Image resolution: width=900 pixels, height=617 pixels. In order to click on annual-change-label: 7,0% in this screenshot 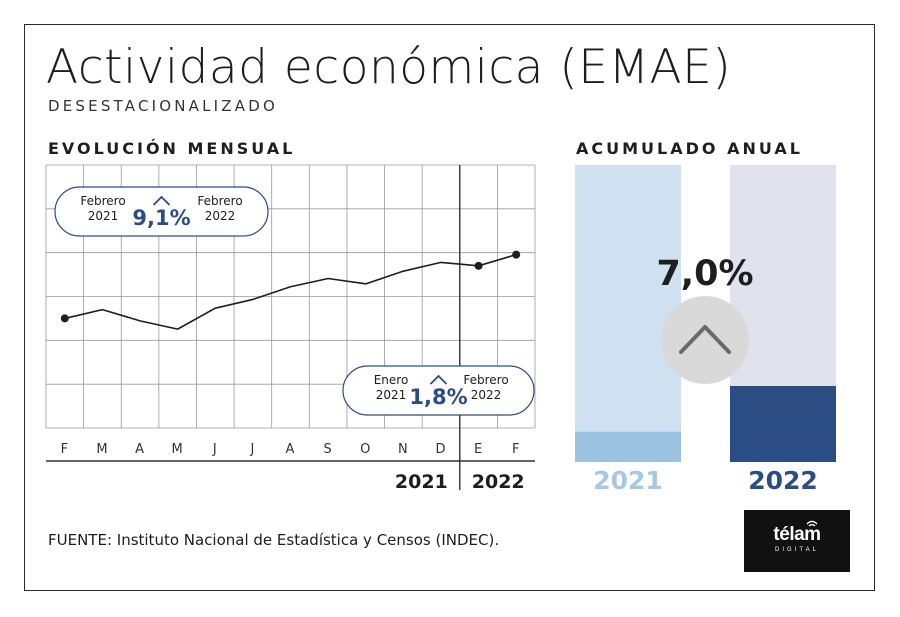, I will do `click(704, 274)`.